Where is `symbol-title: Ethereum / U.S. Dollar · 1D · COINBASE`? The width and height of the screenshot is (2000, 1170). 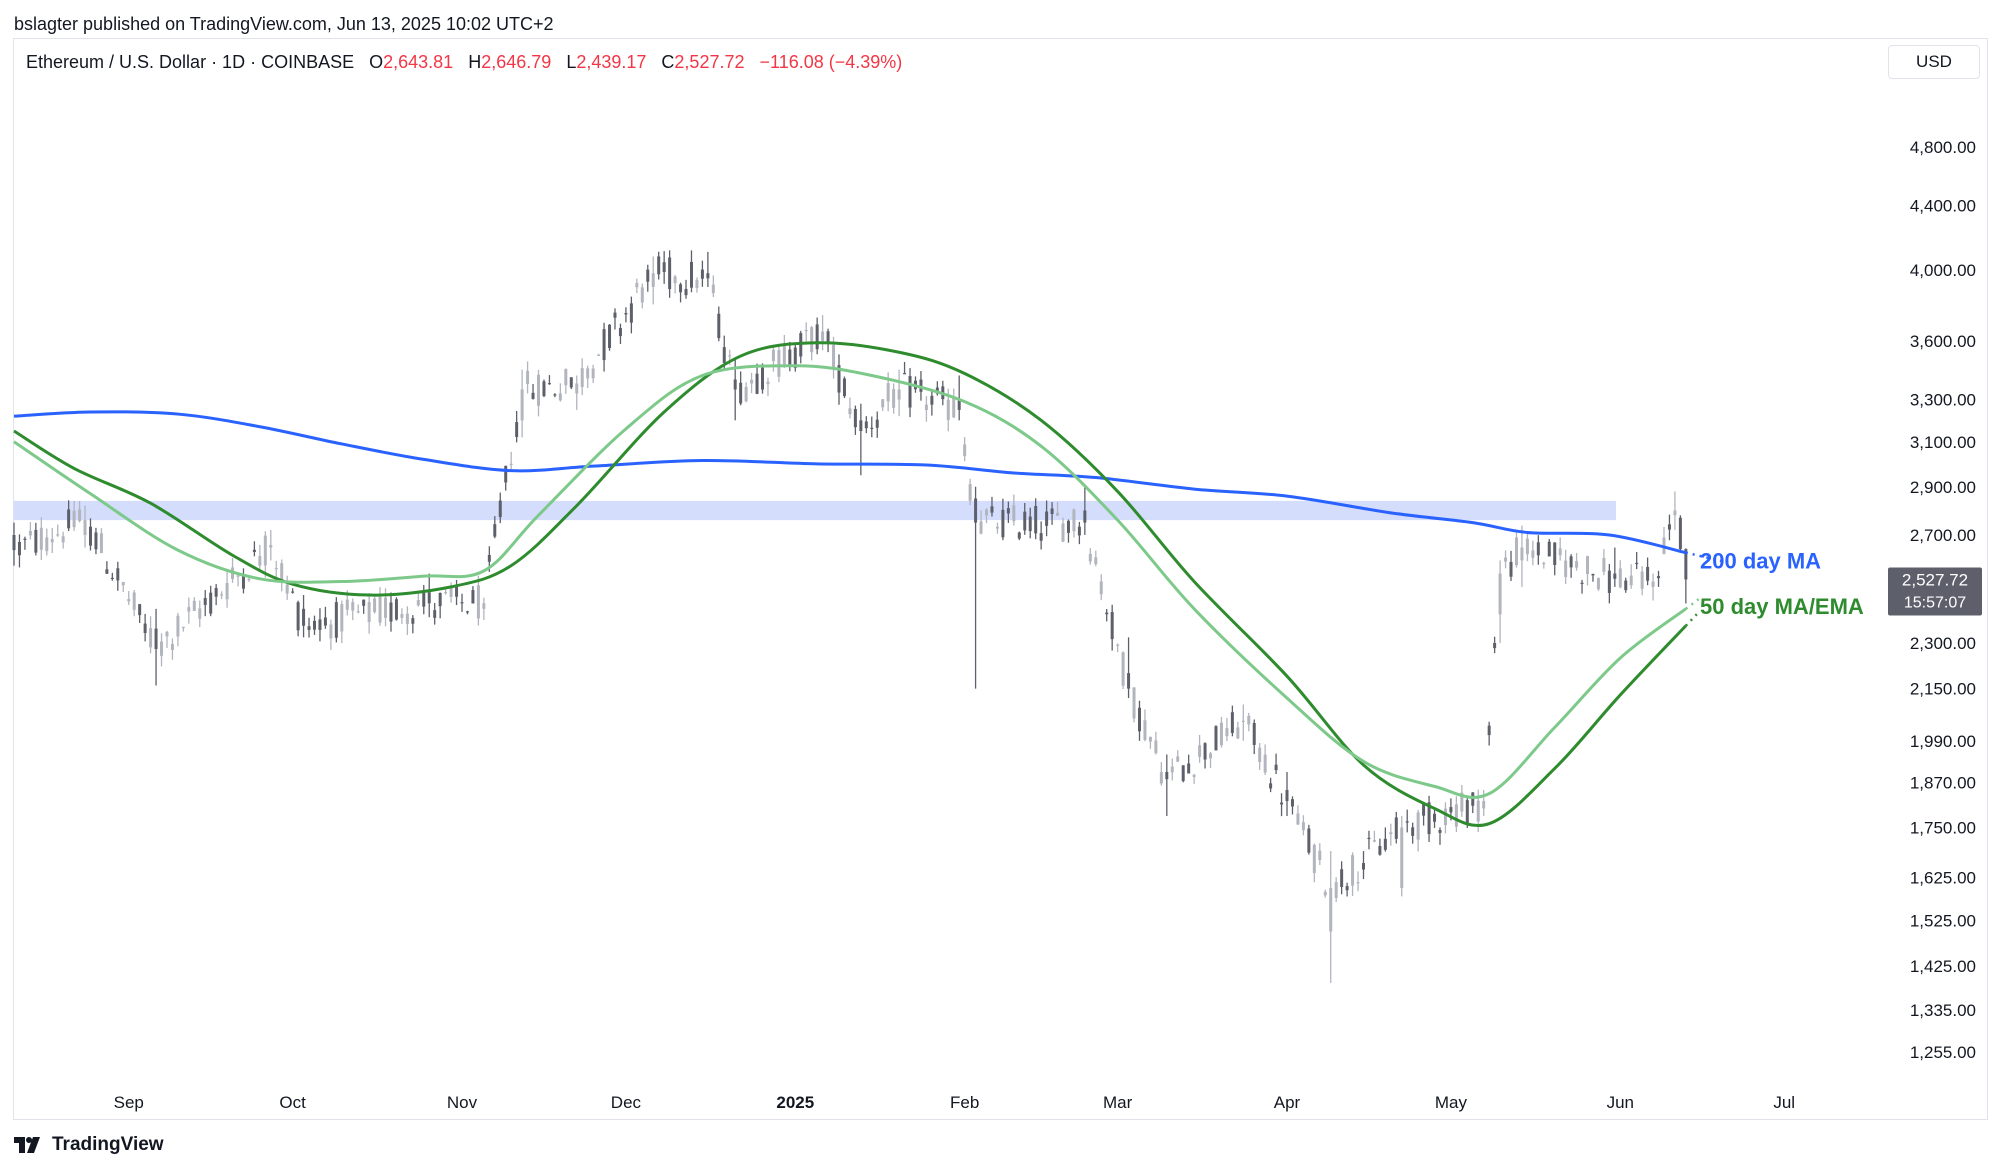
symbol-title: Ethereum / U.S. Dollar · 1D · COINBASE is located at coordinates (190, 62).